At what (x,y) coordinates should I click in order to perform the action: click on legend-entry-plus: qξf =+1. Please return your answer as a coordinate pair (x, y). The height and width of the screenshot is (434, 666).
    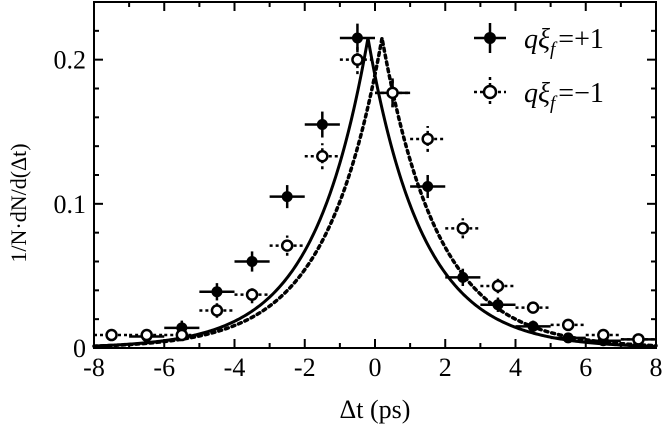
    Looking at the image, I should click on (539, 41).